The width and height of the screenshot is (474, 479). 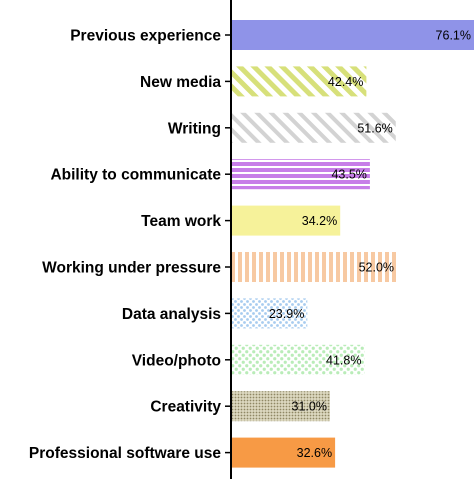 I want to click on value-label: 23.9%, so click(x=286, y=314).